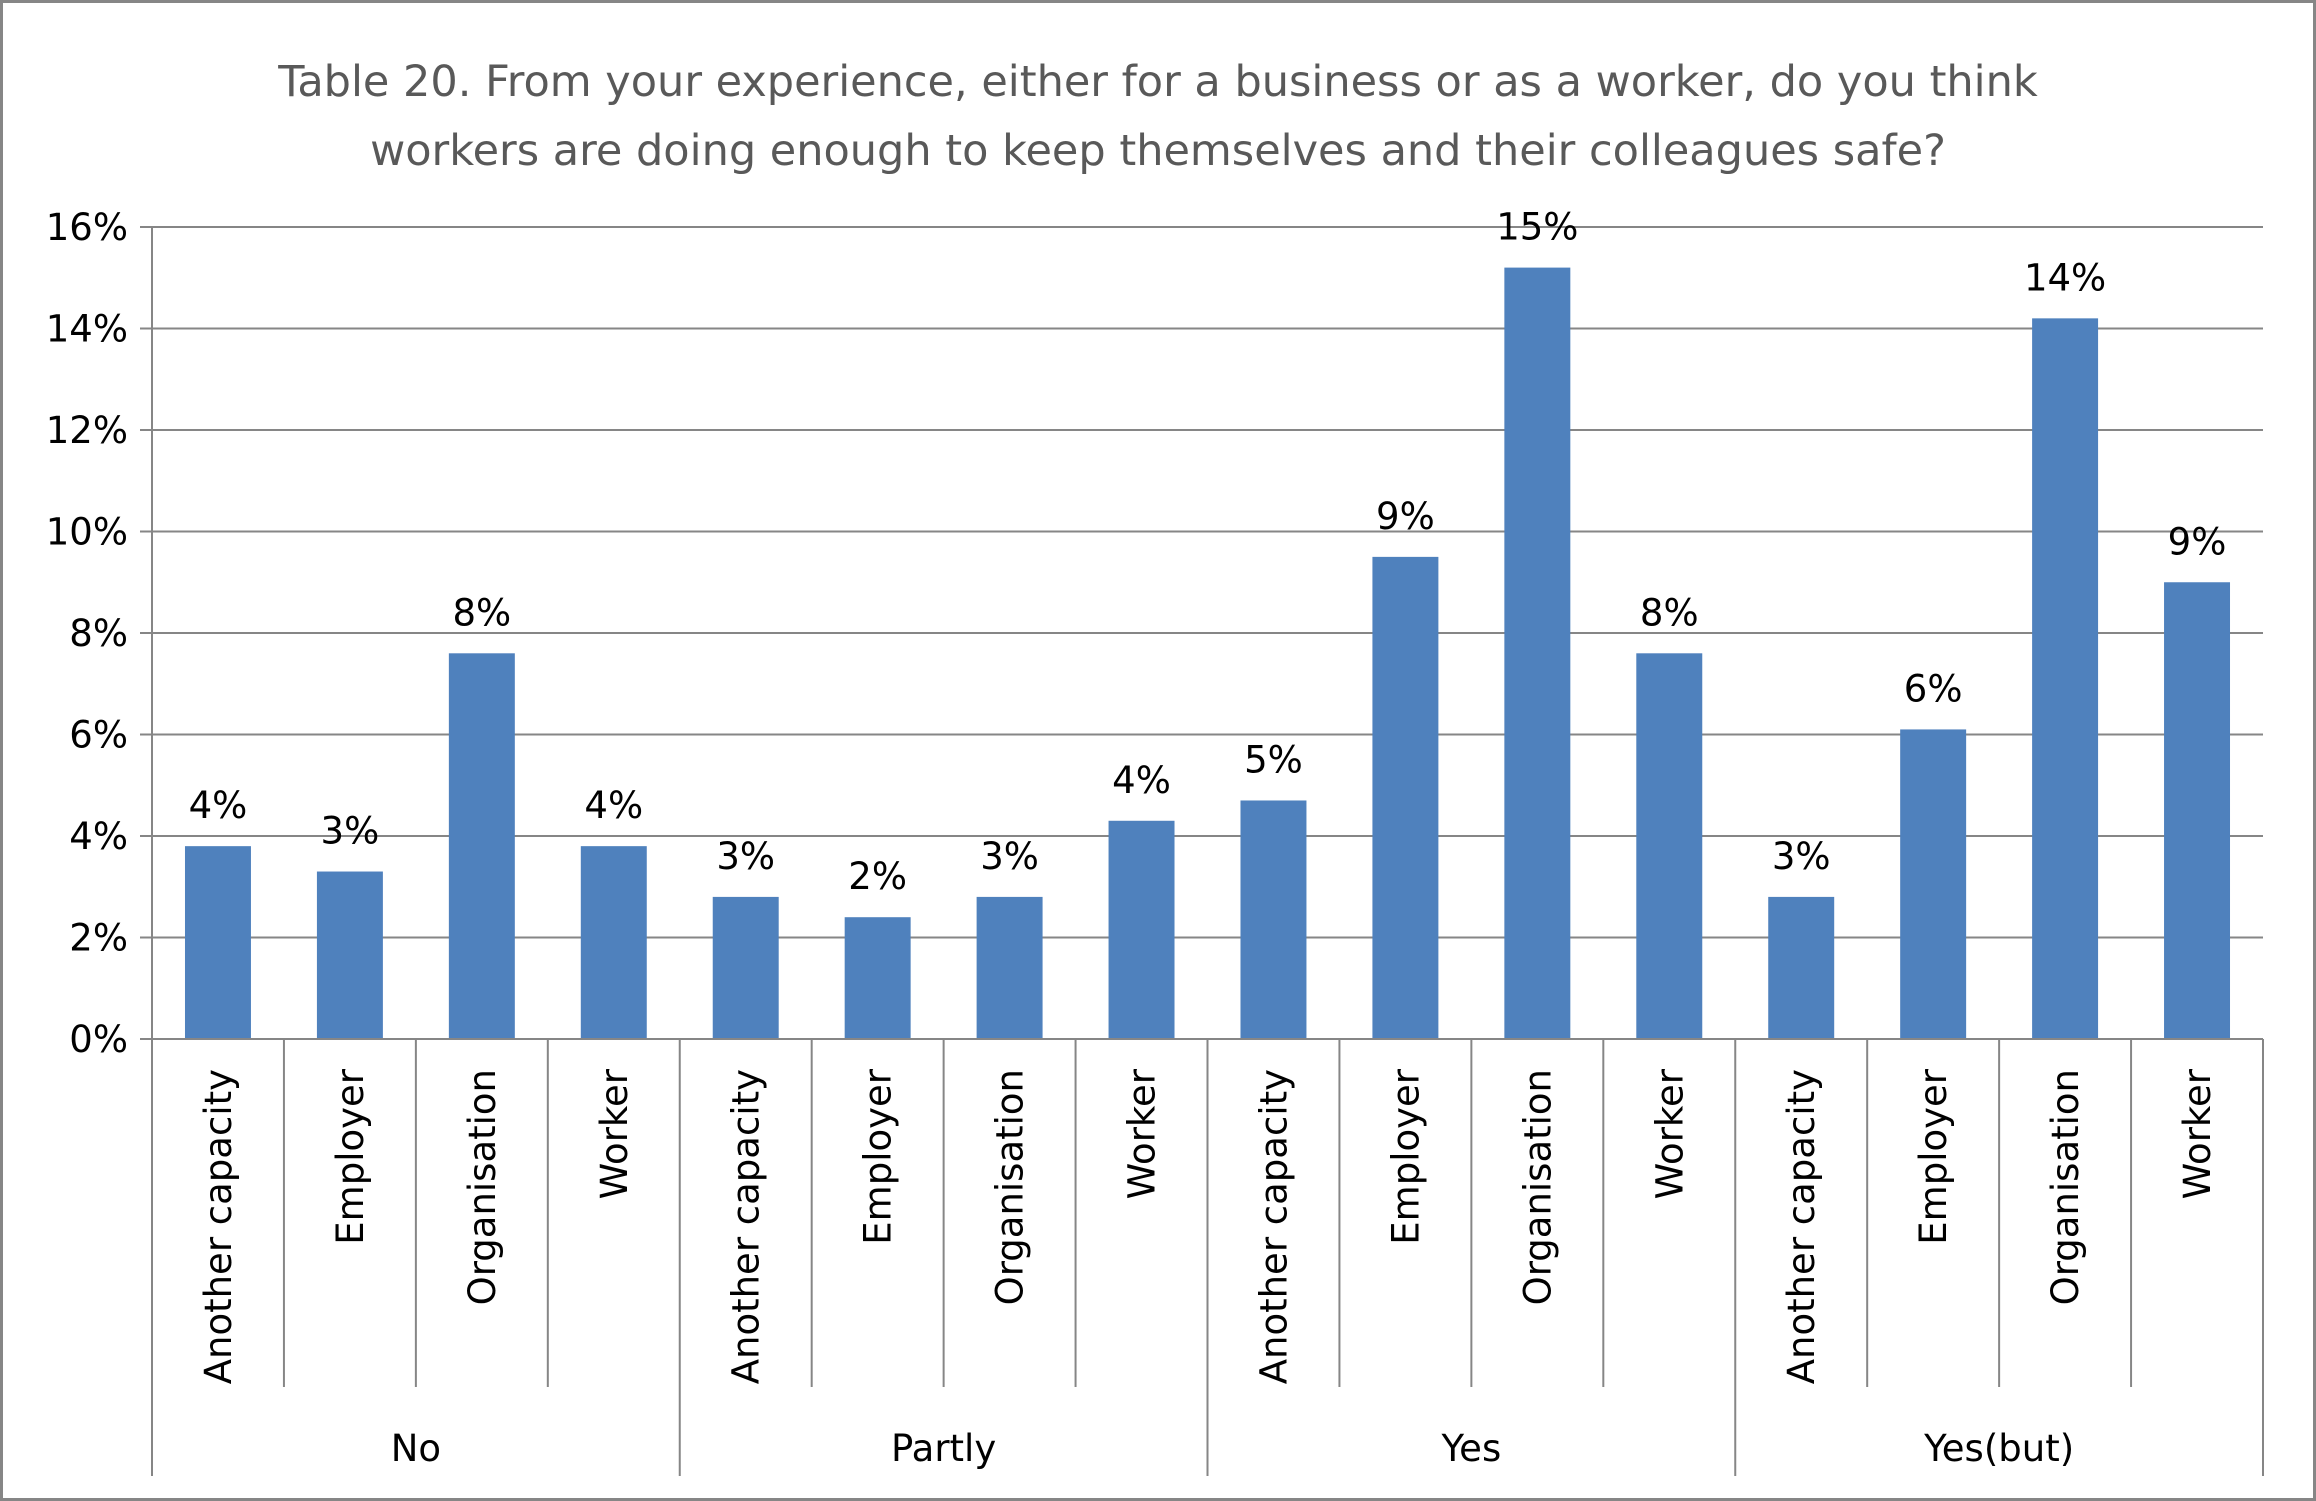  What do you see at coordinates (98, 735) in the screenshot?
I see `y-tick-label: 6%` at bounding box center [98, 735].